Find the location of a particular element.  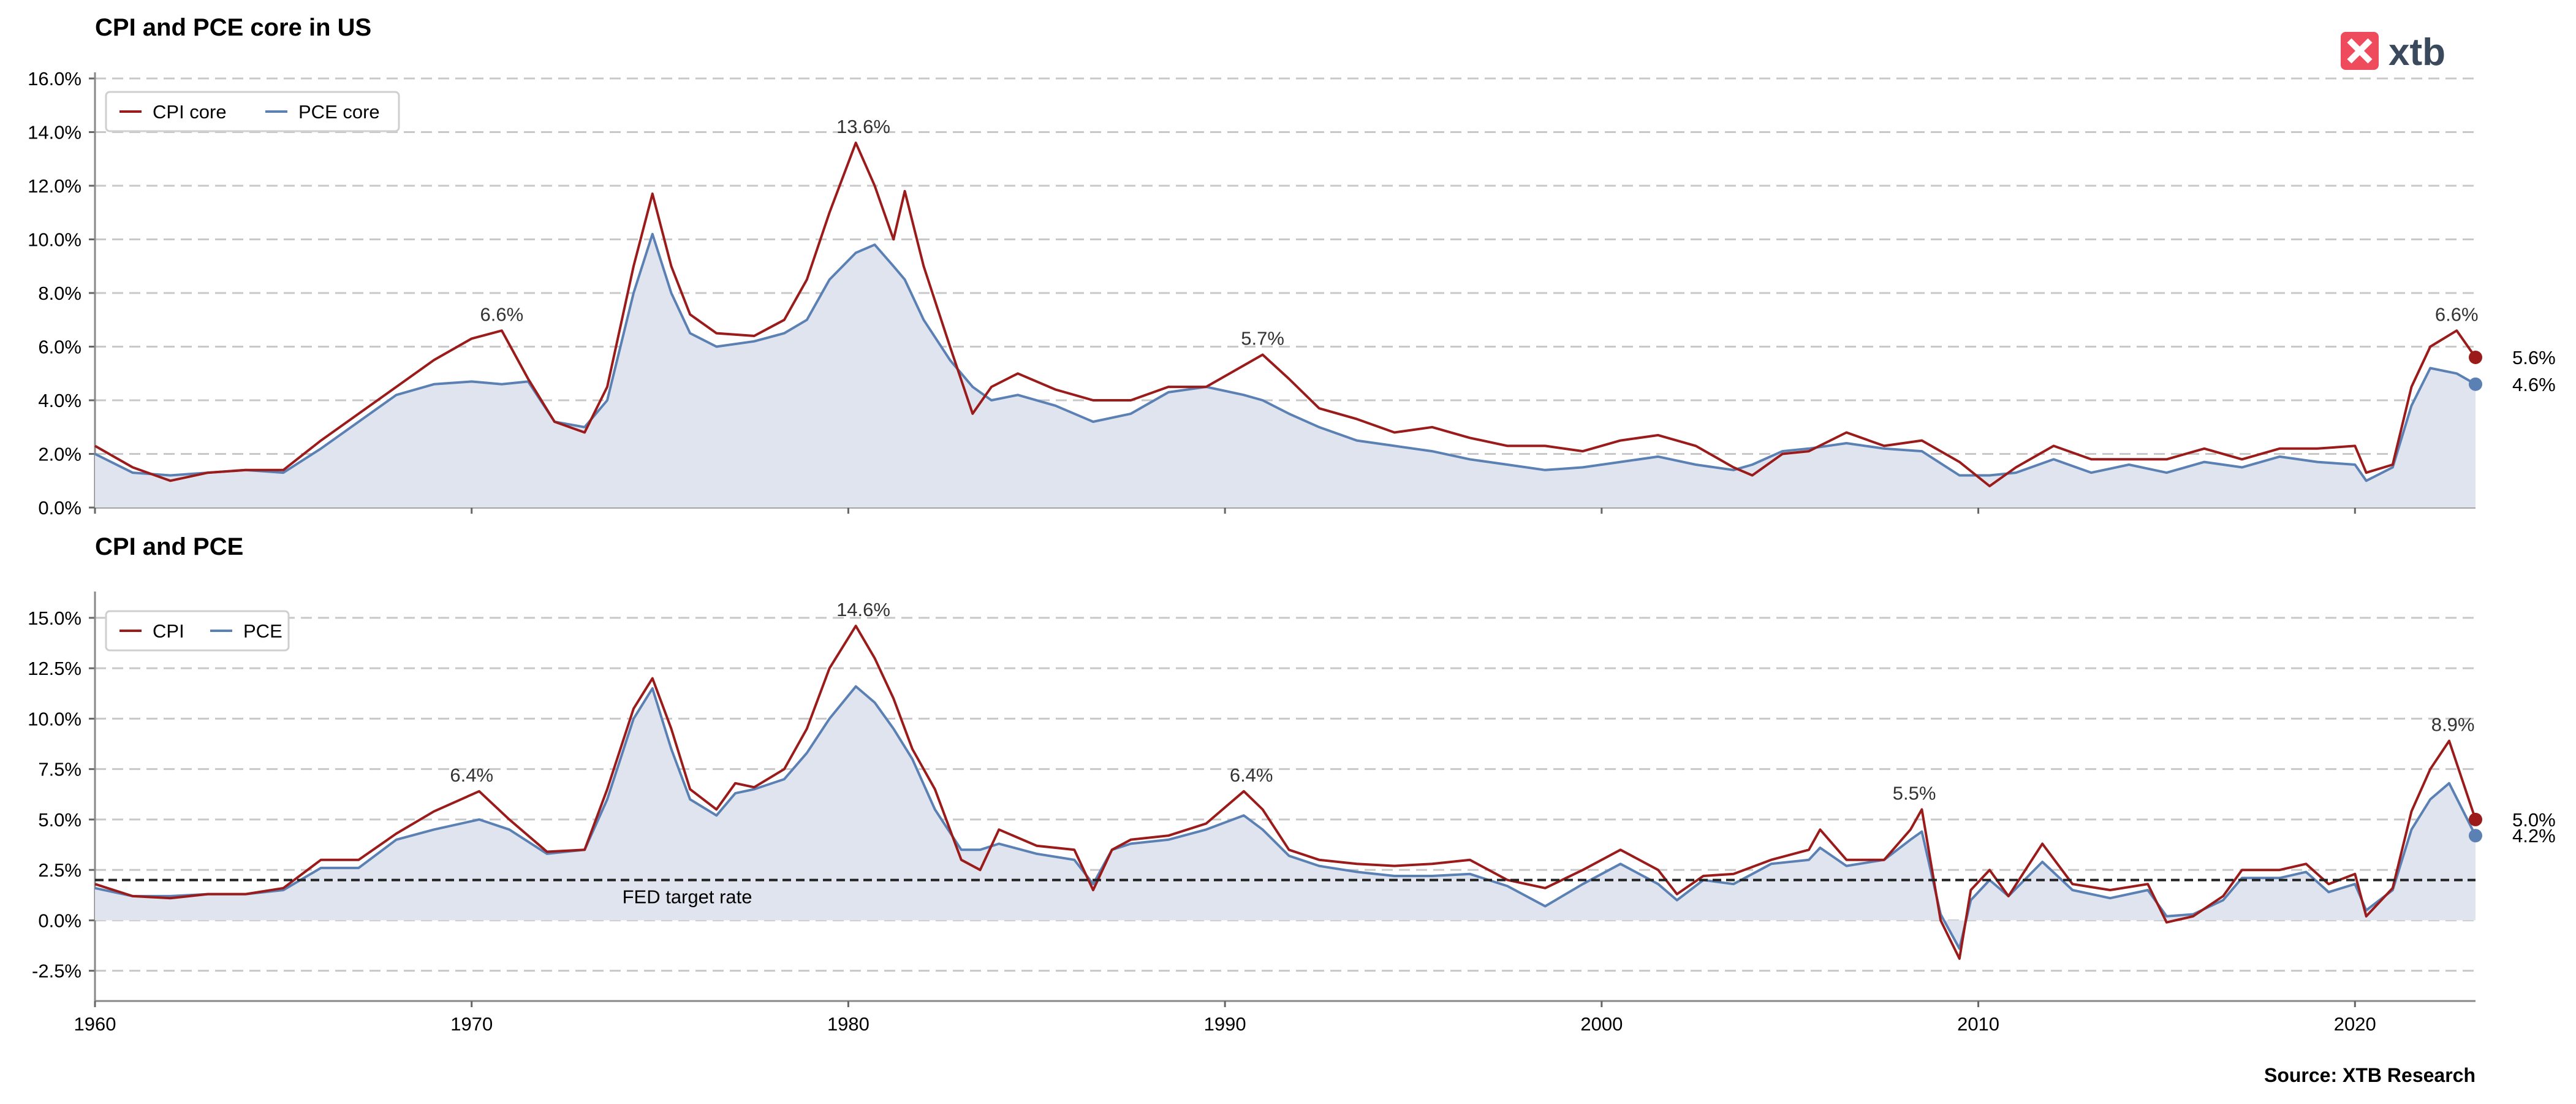

panel-headline-annotations: 6.4% 14.6% 6.4% 5.5% 8.9% is located at coordinates (1462, 702).